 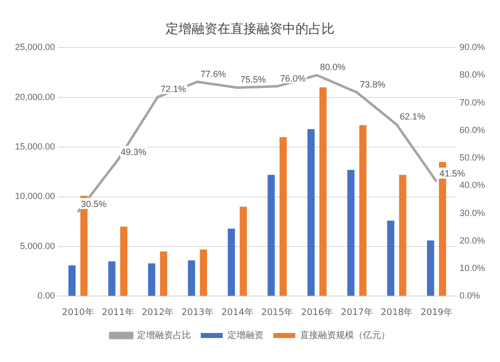 I want to click on x-tick-label: 2014年, so click(x=237, y=312).